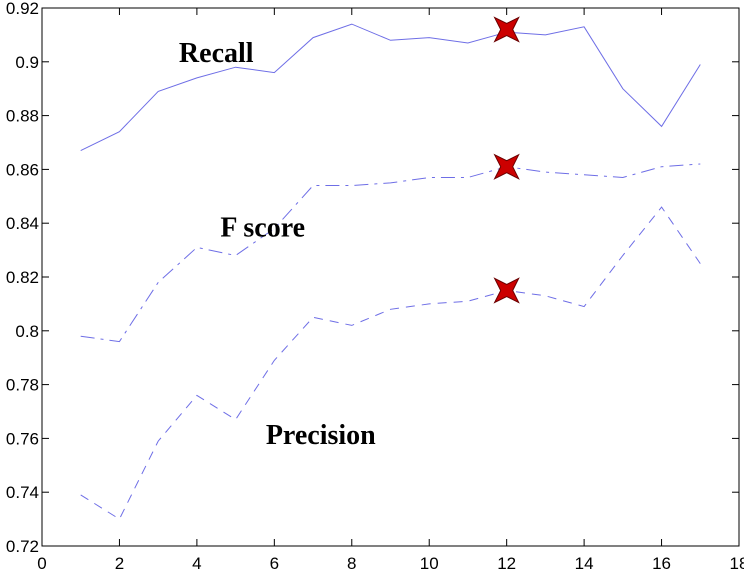 This screenshot has width=744, height=574. What do you see at coordinates (216, 53) in the screenshot?
I see `annotation-recall: Recall` at bounding box center [216, 53].